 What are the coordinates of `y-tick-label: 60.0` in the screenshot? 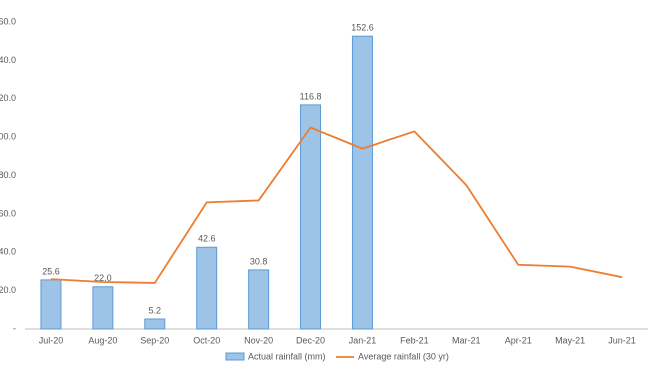 It's located at (8, 213).